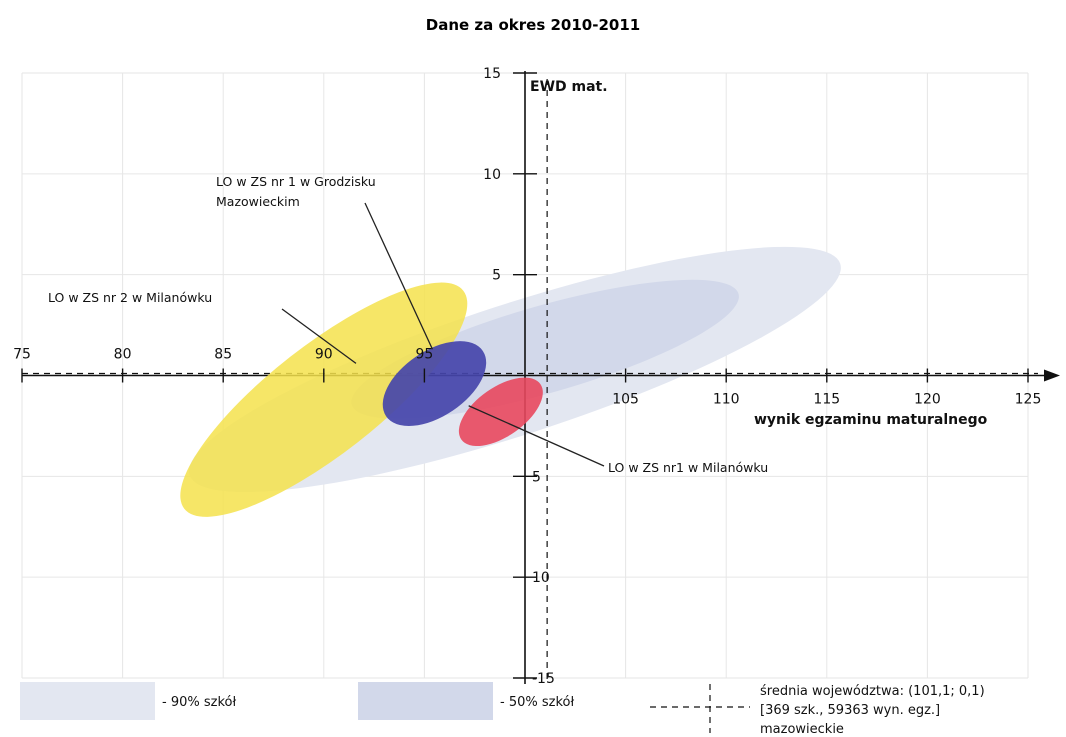  Describe the element at coordinates (223, 355) in the screenshot. I see `x-tick-label: 85` at that location.